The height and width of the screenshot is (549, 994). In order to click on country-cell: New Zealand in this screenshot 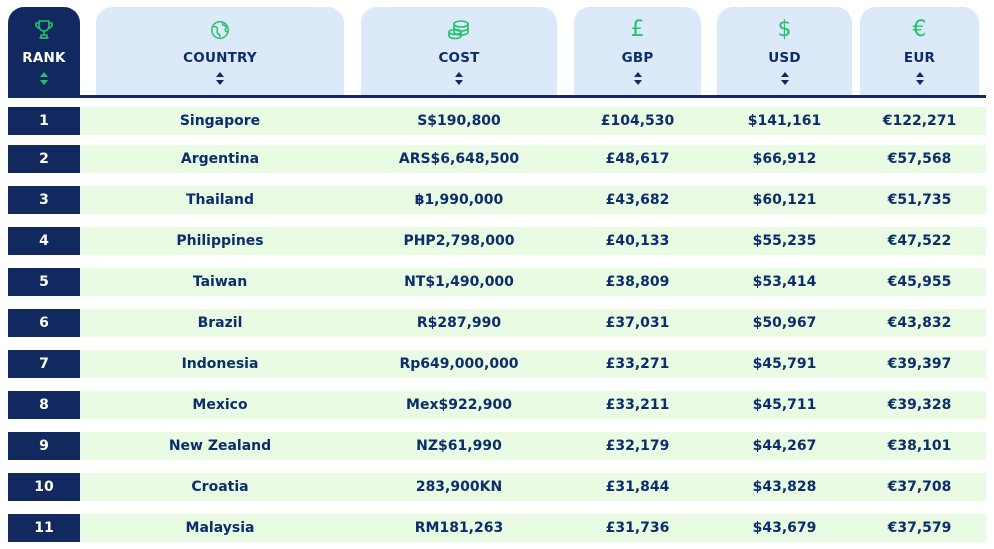, I will do `click(220, 446)`.